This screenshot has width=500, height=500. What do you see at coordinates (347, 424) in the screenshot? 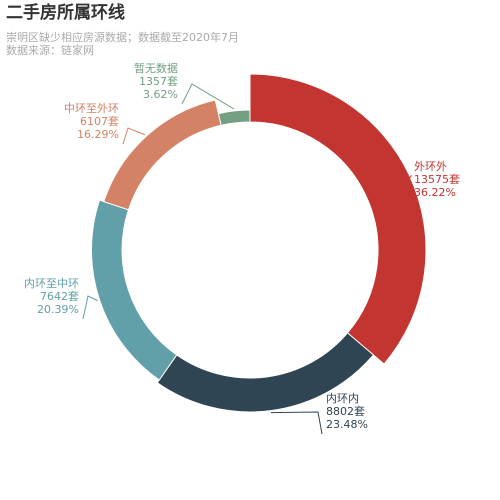
I see `slice-label-percent-1: 23.48%` at bounding box center [347, 424].